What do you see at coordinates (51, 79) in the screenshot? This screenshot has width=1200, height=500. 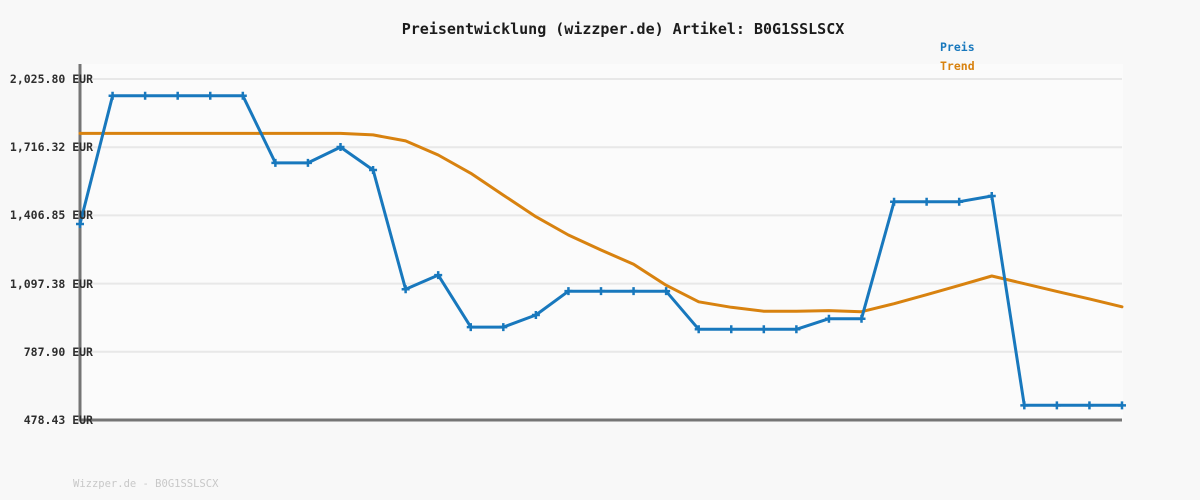 I see `y-tick-label: 2,025.80 EUR` at bounding box center [51, 79].